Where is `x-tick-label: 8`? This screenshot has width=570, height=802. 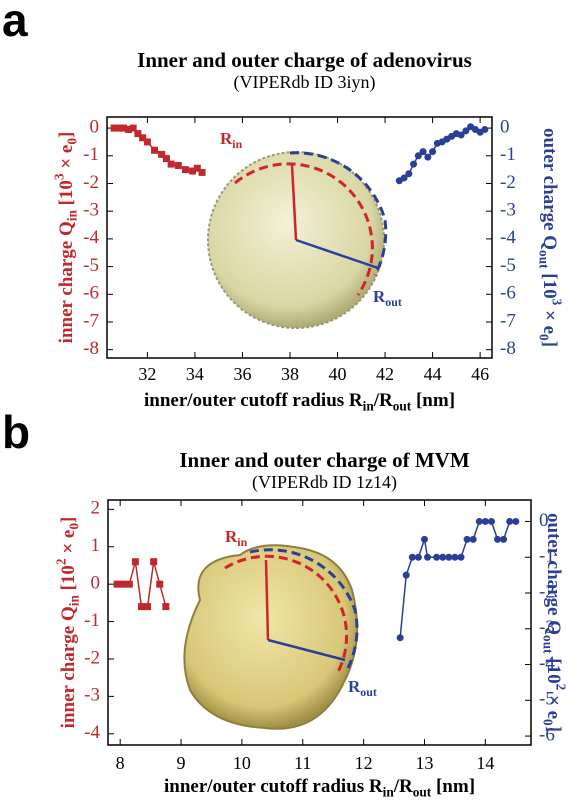
x-tick-label: 8 is located at coordinates (120, 763).